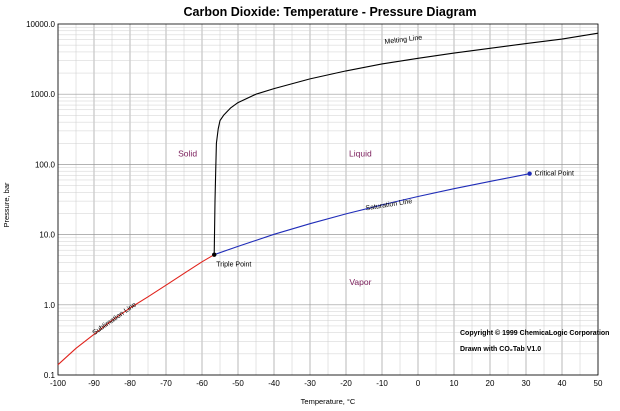 The image size is (620, 411). Describe the element at coordinates (233, 265) in the screenshot. I see `triple-point-label: Triple Point` at that location.